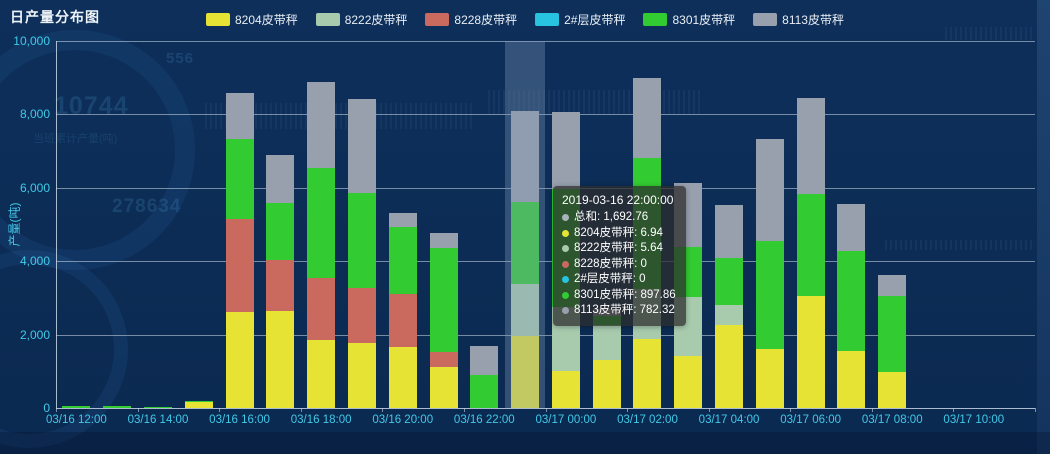  Describe the element at coordinates (798, 19) in the screenshot. I see `legend-item-8113皮带秤: 8113皮带秤` at that location.